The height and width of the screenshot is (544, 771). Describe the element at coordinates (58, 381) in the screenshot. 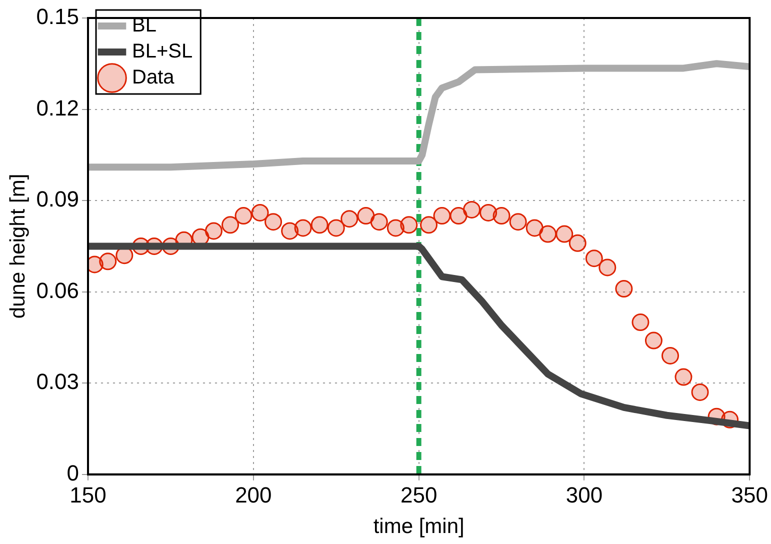

I see `y-tick-label: 0.03` at that location.